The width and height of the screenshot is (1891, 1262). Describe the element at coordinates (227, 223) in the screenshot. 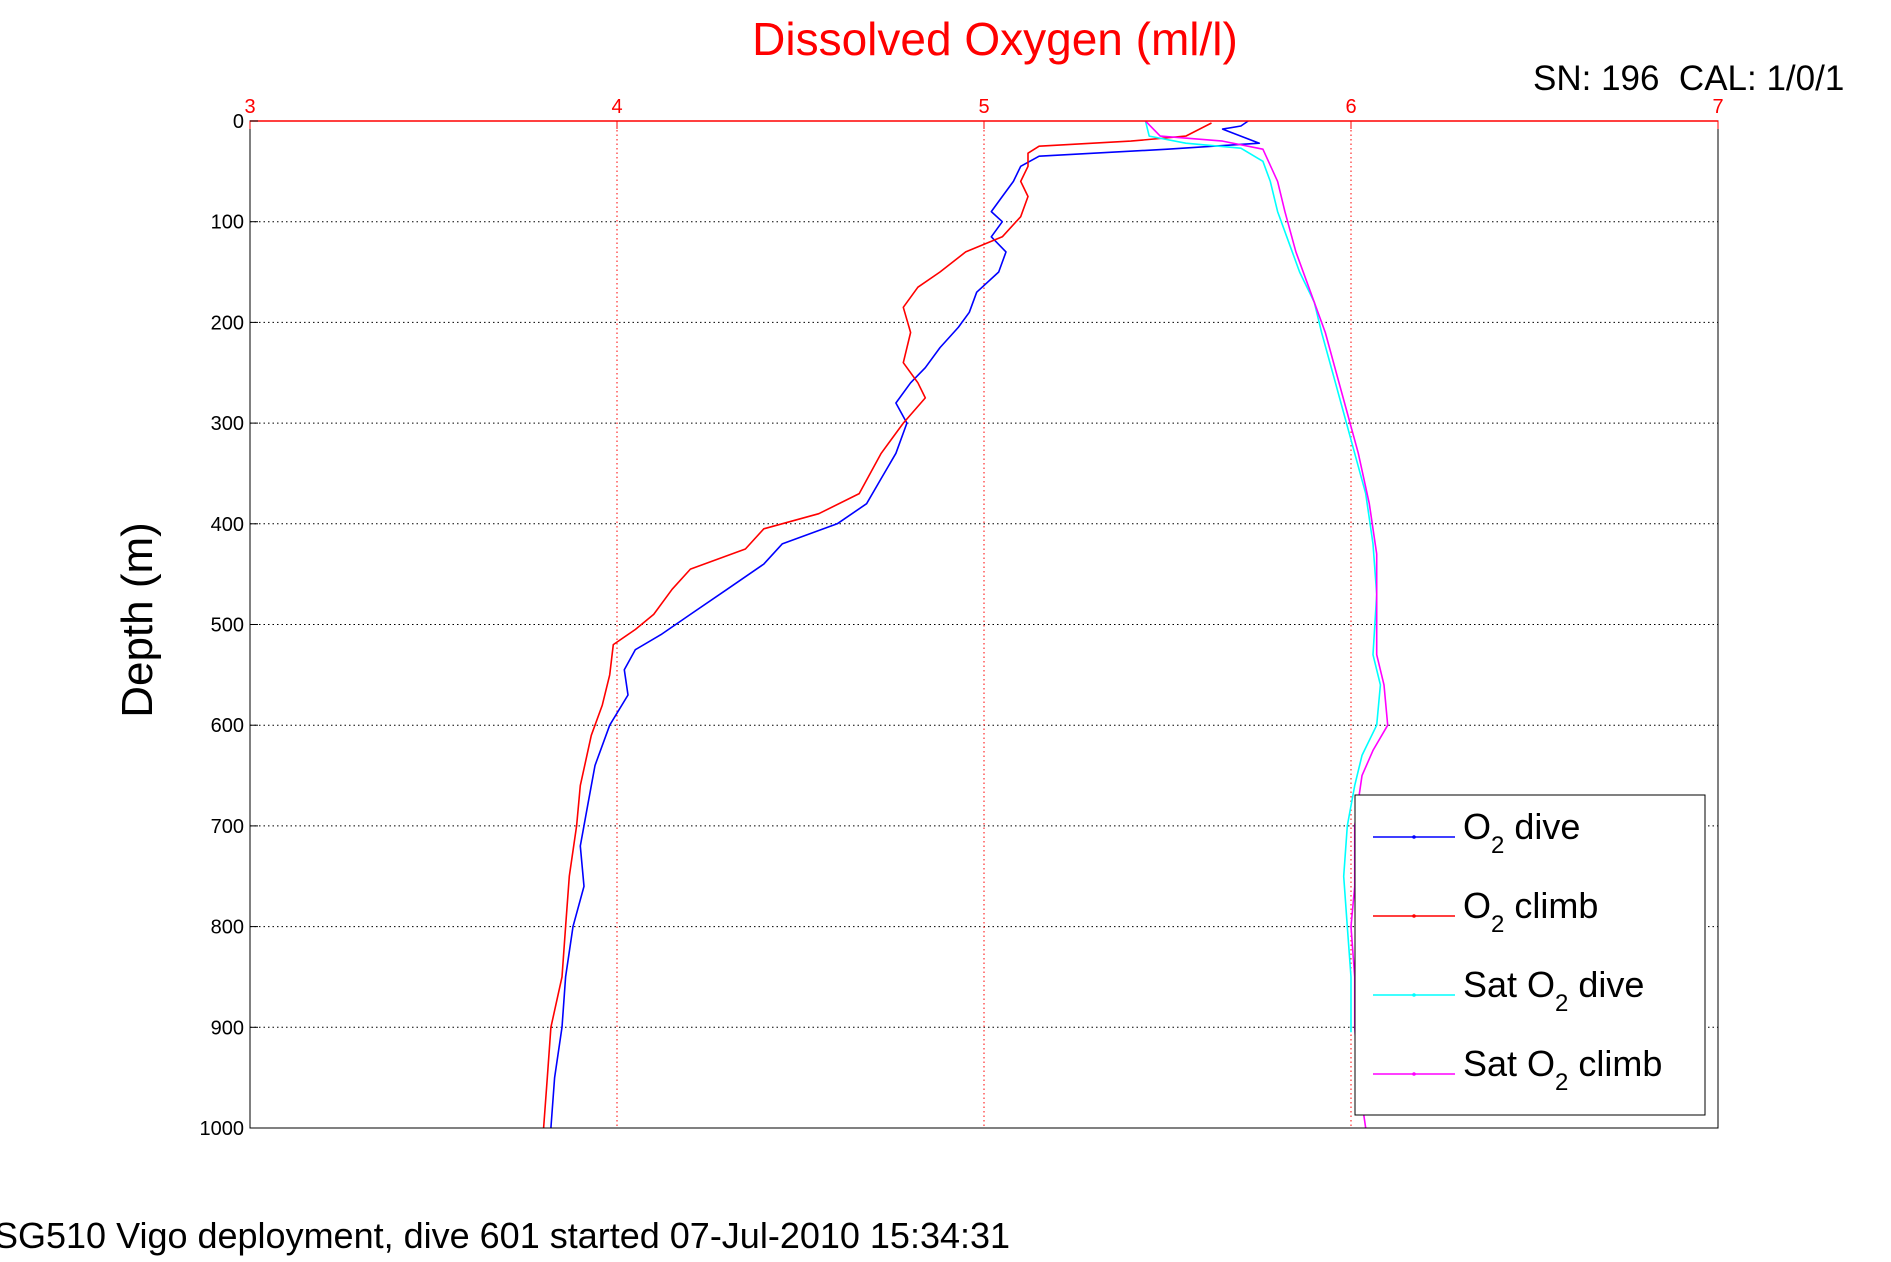

I see `y-tick-label: 100` at that location.